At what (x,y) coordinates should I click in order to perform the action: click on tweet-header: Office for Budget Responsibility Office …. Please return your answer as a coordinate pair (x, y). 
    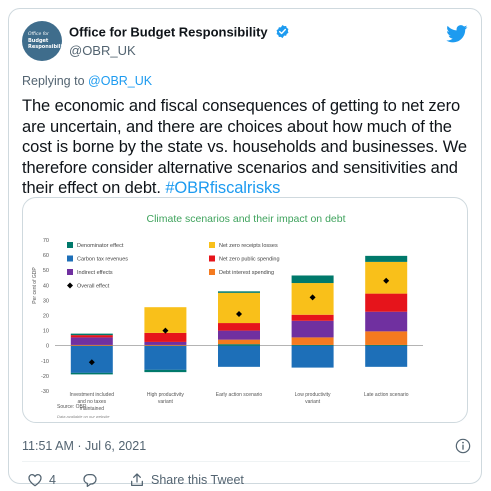
    Looking at the image, I should click on (246, 44).